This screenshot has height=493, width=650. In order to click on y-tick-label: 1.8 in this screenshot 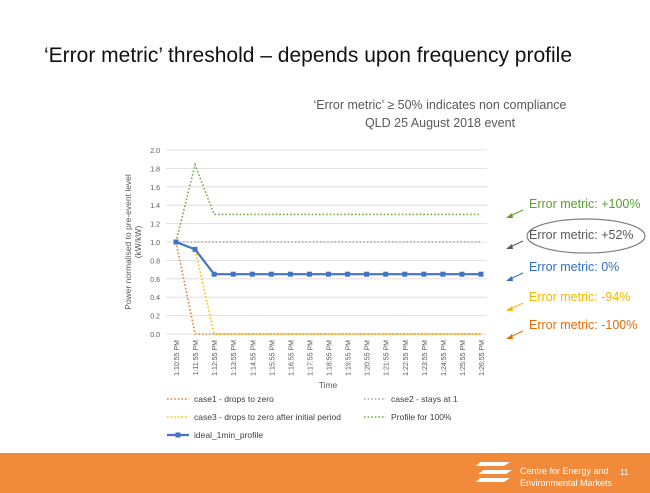, I will do `click(155, 169)`.